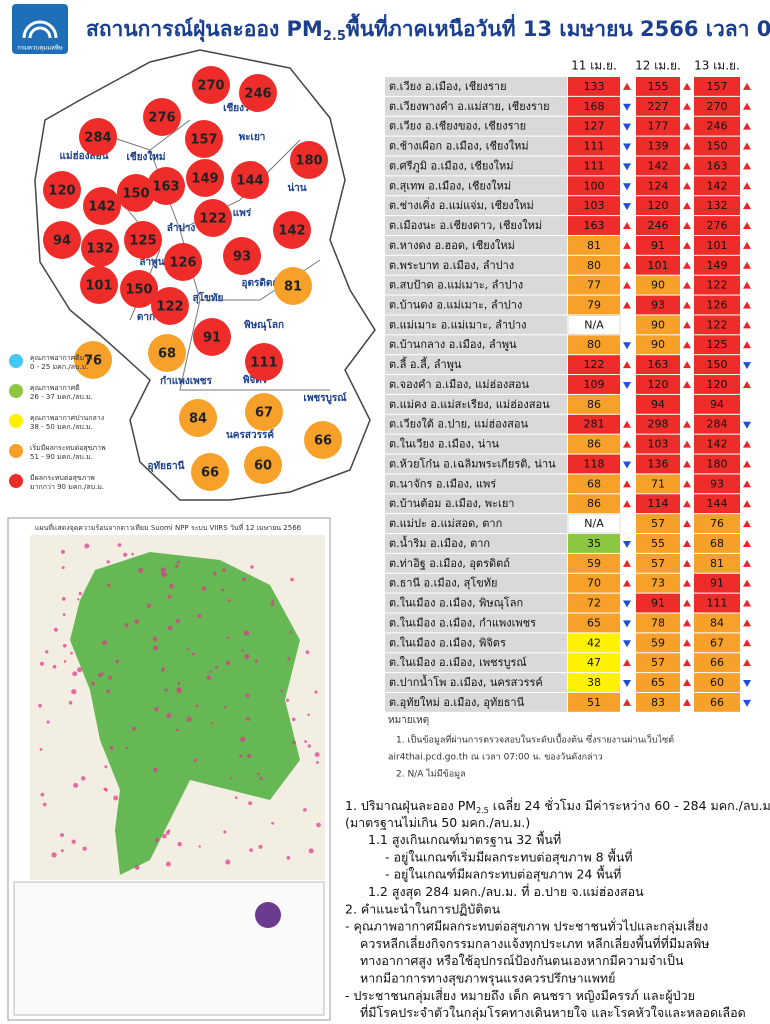  I want to click on value-text: 94, so click(658, 404).